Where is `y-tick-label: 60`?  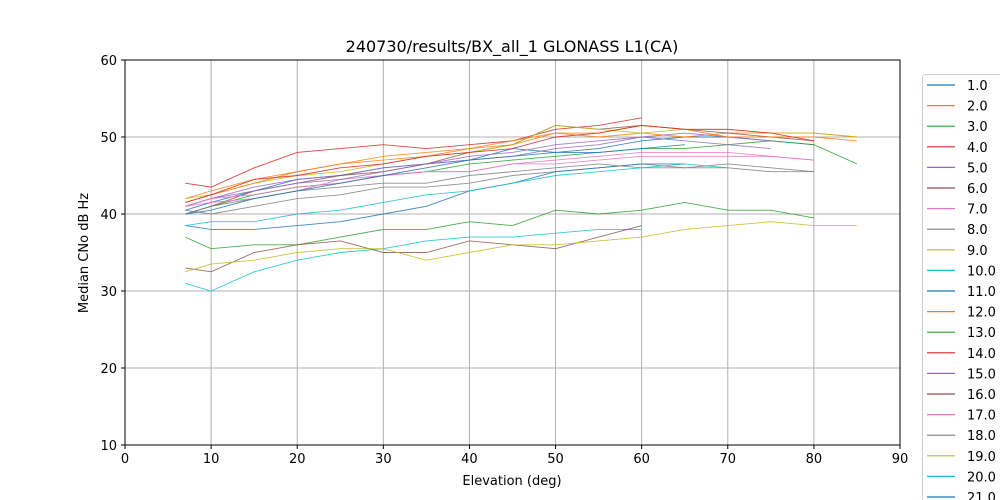 y-tick-label: 60 is located at coordinates (108, 61).